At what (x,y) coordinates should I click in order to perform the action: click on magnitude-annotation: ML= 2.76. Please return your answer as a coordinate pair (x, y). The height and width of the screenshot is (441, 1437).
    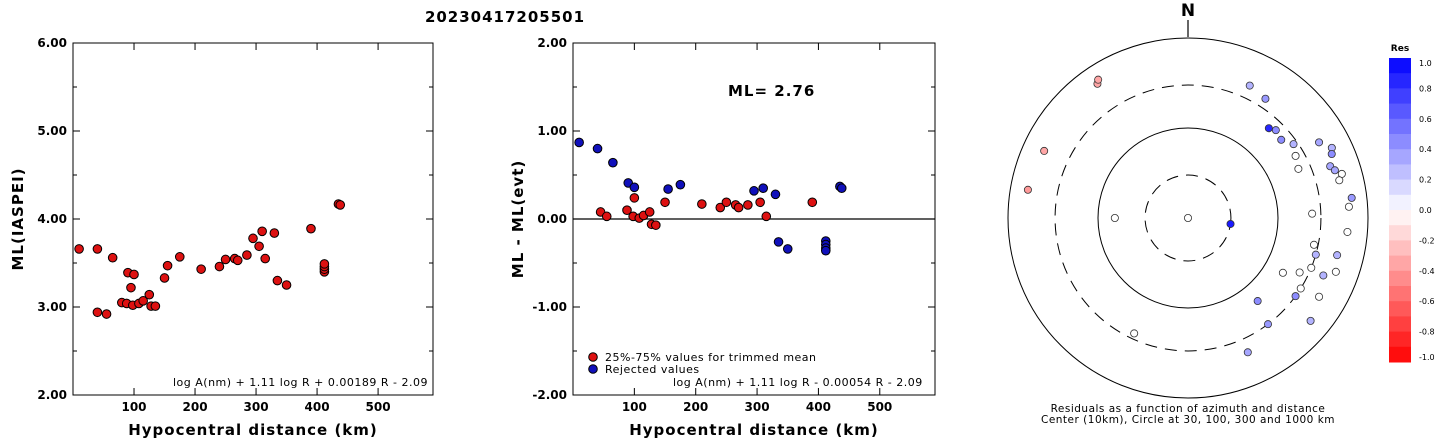
    Looking at the image, I should click on (771, 91).